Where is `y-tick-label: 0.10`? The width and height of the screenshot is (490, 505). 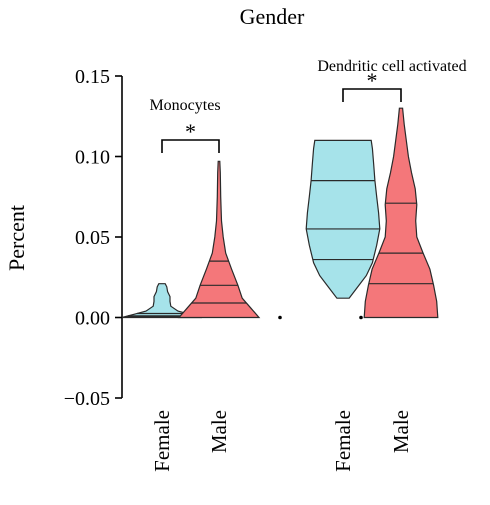
y-tick-label: 0.10 is located at coordinates (92, 158).